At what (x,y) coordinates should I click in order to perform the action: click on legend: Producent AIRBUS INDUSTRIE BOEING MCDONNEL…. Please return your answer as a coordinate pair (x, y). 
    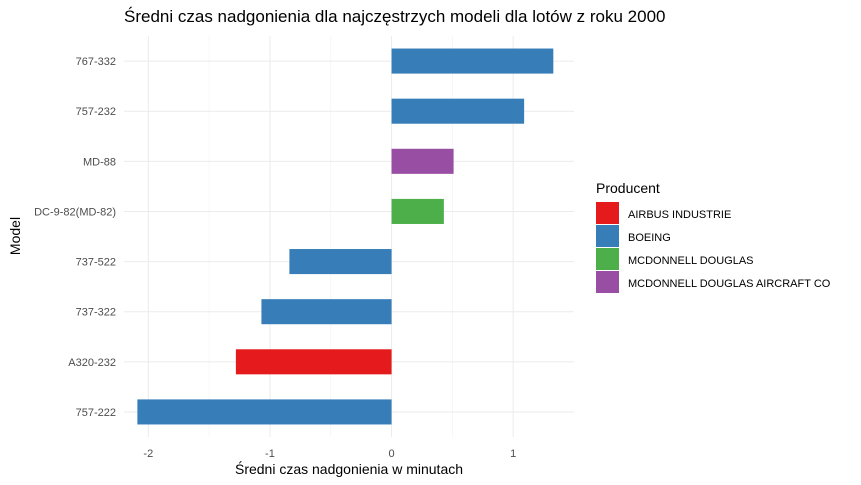
    Looking at the image, I should click on (713, 236).